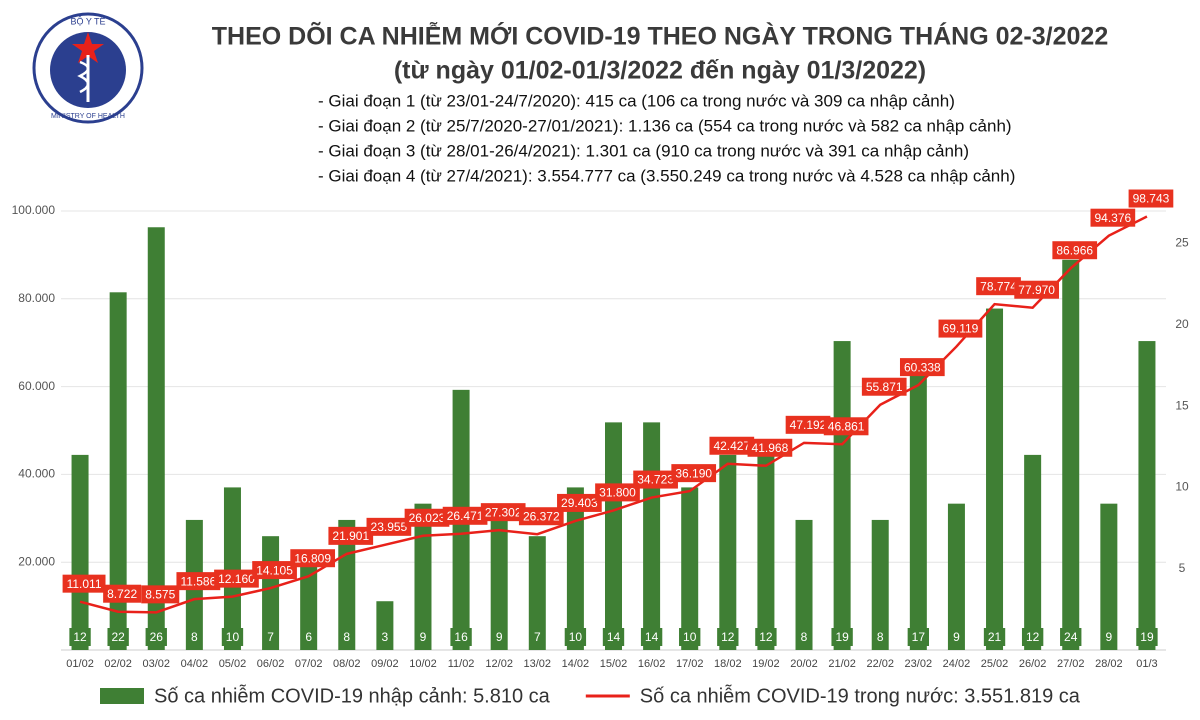 The image size is (1200, 720). I want to click on line-label: 29.403, so click(579, 502).